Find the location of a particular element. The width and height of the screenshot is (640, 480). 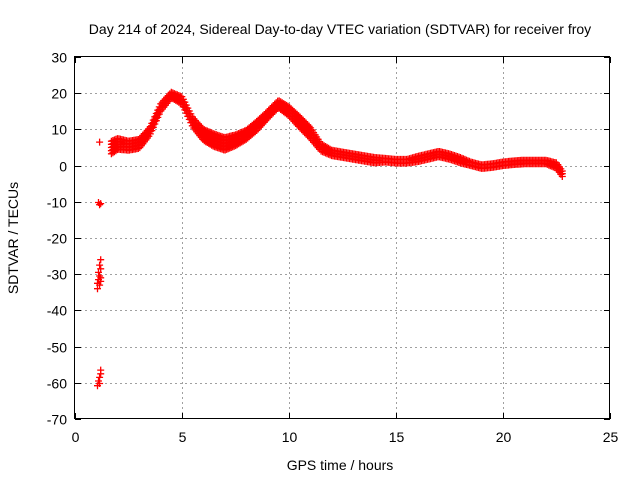

x-tick-label: 20 is located at coordinates (504, 437).